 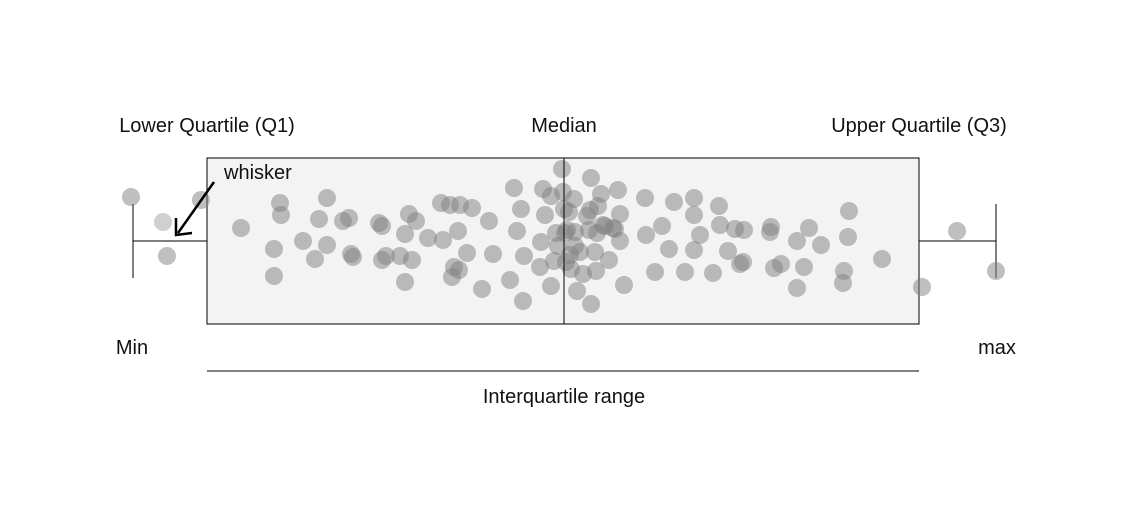 What do you see at coordinates (997, 348) in the screenshot?
I see `max-label: max` at bounding box center [997, 348].